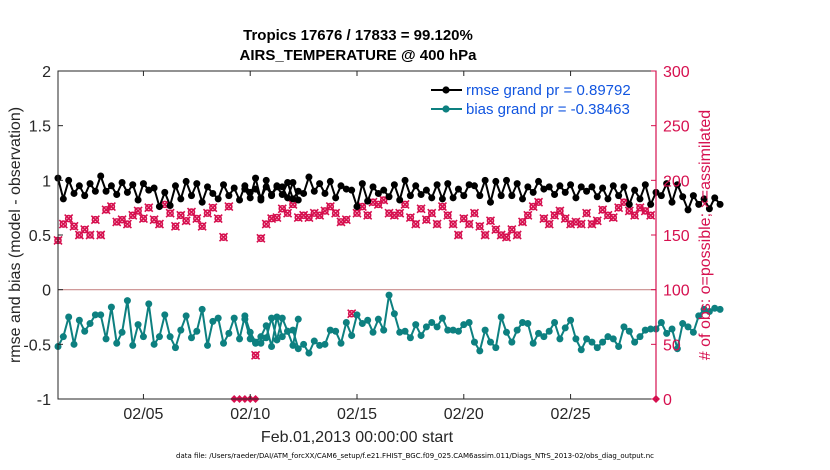 The width and height of the screenshot is (830, 470). Describe the element at coordinates (359, 55) in the screenshot. I see `chart-title-line2: AIRS_TEMPERATURE @ 400 hPa` at that location.